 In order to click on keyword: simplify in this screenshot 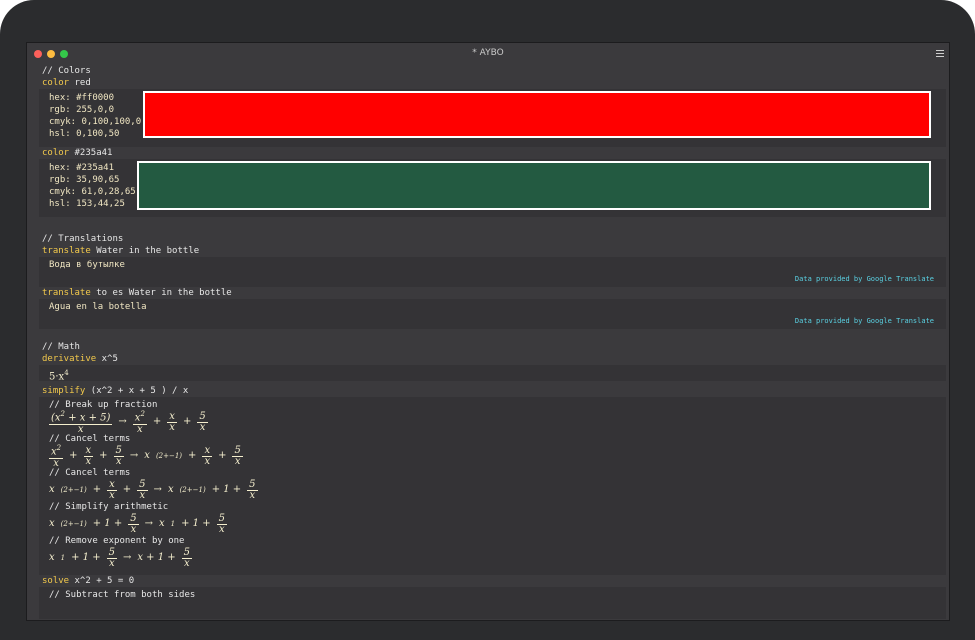, I will do `click(64, 391)`.